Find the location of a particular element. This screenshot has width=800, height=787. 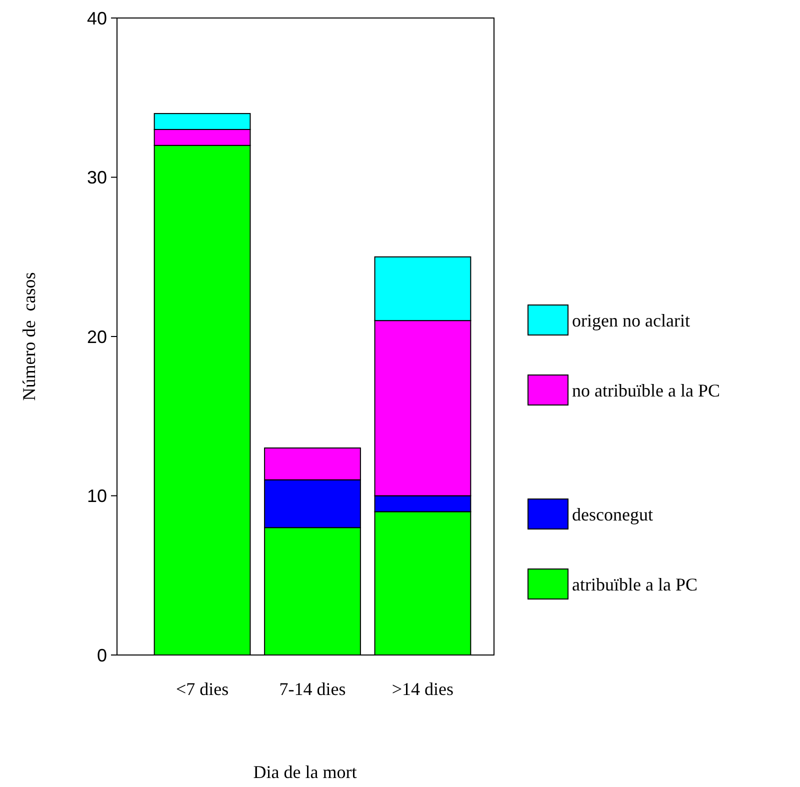

legend-label: no atribuïble a la PC is located at coordinates (646, 390).